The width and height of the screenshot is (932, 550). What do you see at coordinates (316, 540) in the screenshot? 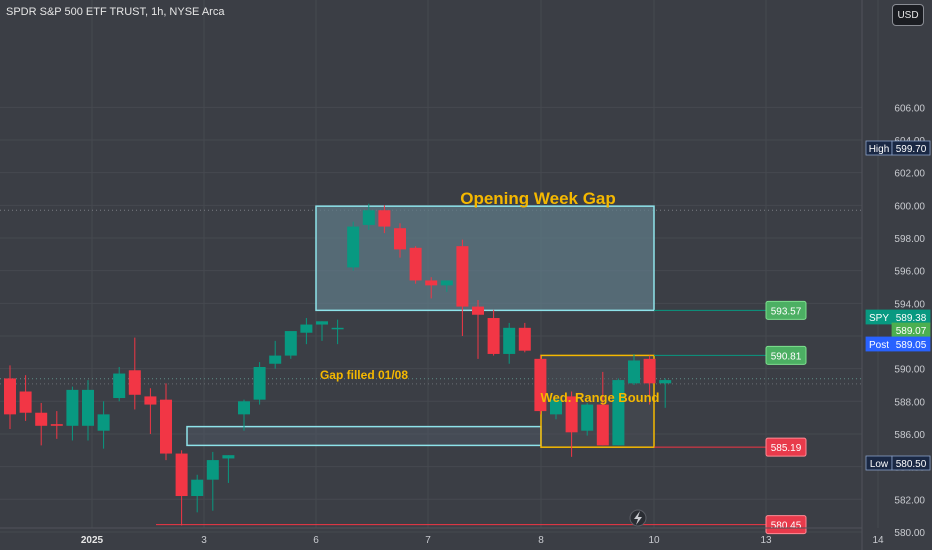
I see `x-tick-label: 6` at bounding box center [316, 540].